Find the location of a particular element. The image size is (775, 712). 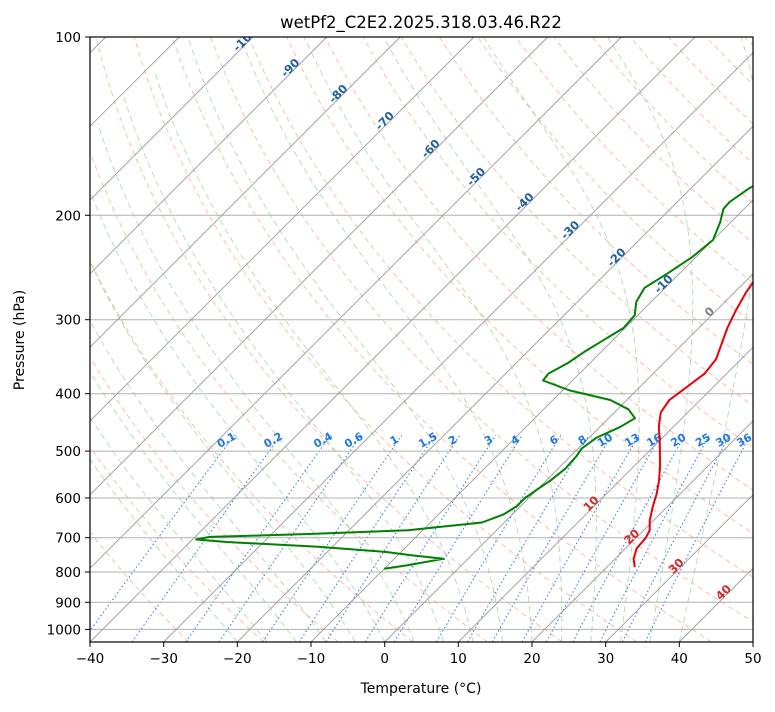

y-tick-label: 1000 is located at coordinates (64, 630).